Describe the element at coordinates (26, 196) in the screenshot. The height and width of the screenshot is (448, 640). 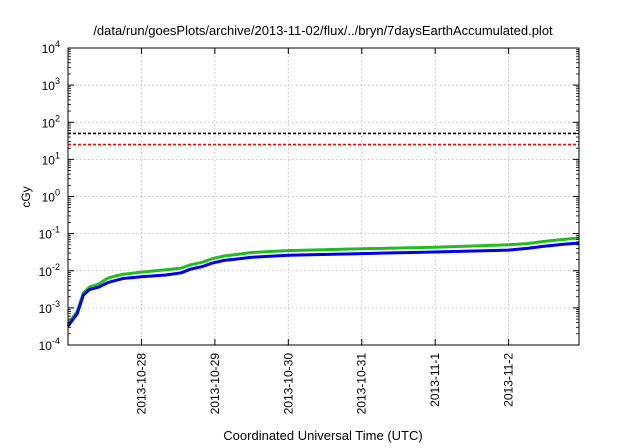
I see `y-axis-label: cGy` at that location.